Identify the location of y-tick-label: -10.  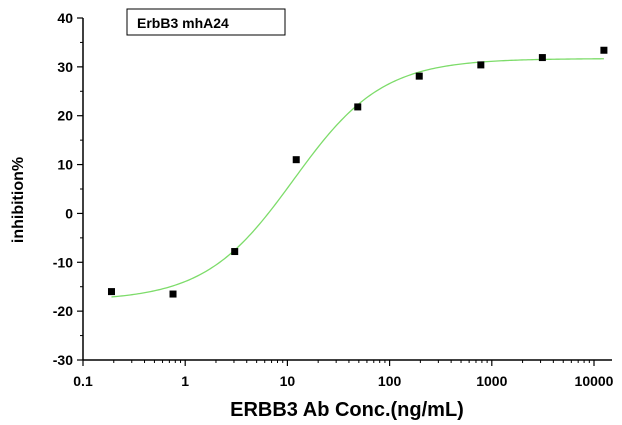
(63, 262).